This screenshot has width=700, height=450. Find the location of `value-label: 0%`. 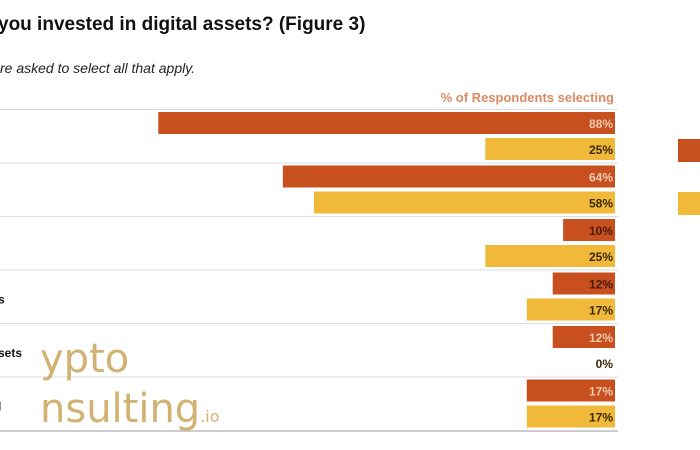

value-label: 0% is located at coordinates (605, 364).